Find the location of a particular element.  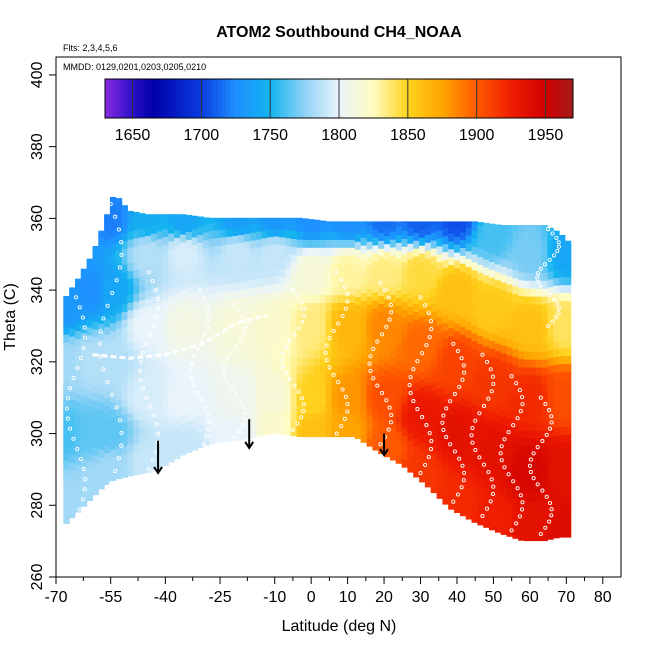

colorbar-frame is located at coordinates (339, 98).